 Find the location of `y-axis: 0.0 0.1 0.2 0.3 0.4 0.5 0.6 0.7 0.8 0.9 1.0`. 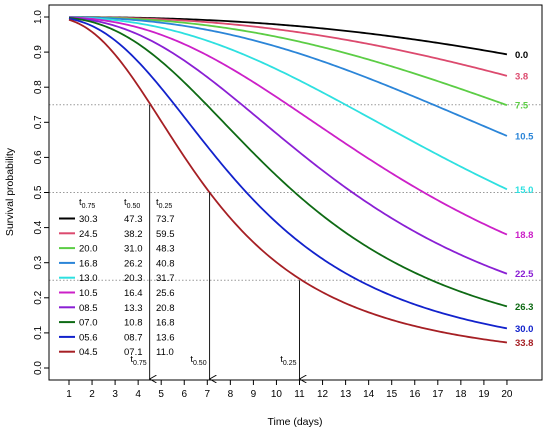

y-axis: 0.0 0.1 0.2 0.3 0.4 0.5 0.6 0.7 0.8 0.9 1.0 is located at coordinates (41, 192).